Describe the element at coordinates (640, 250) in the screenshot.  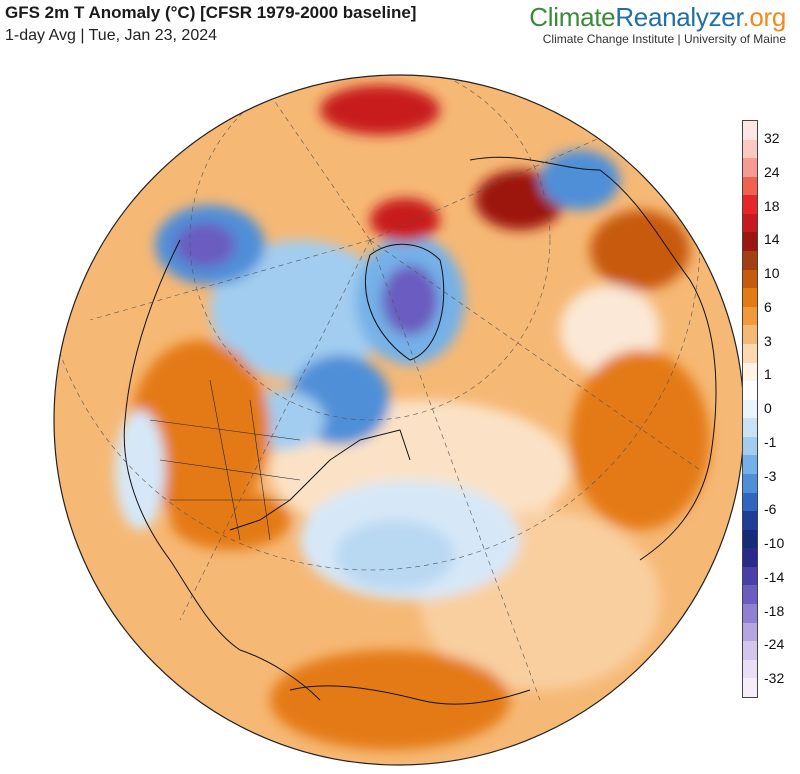
I see `mideast-warm` at that location.